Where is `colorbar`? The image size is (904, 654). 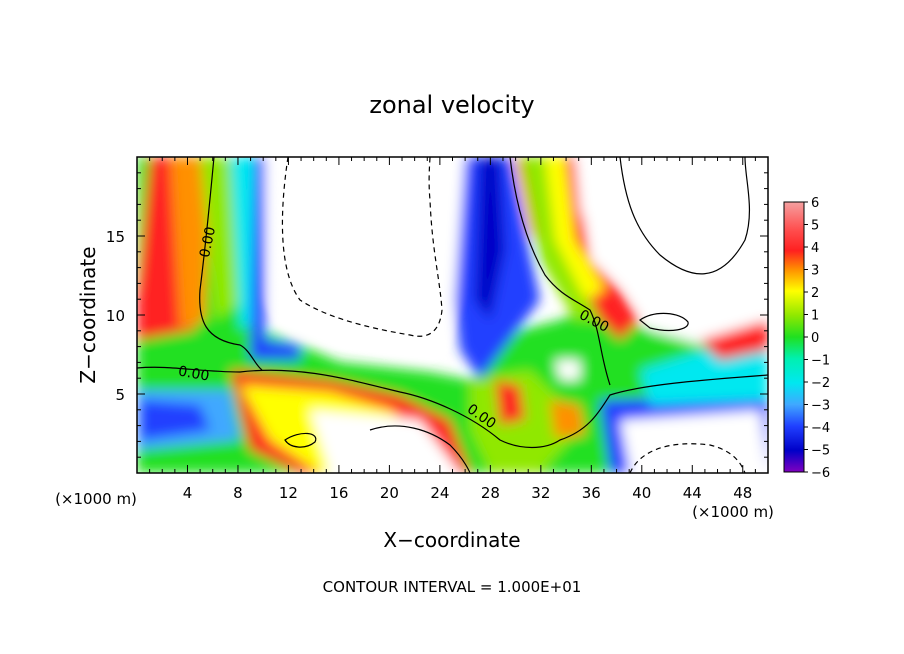
colorbar is located at coordinates (794, 337).